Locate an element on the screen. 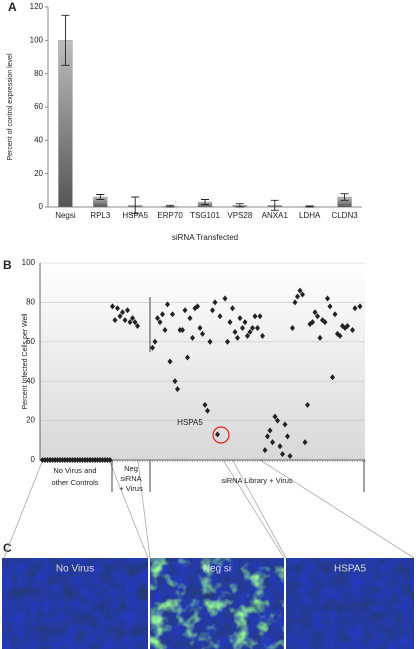 This screenshot has height=649, width=416. y-axis-label: Percent Infected Cells per Well is located at coordinates (25, 361).